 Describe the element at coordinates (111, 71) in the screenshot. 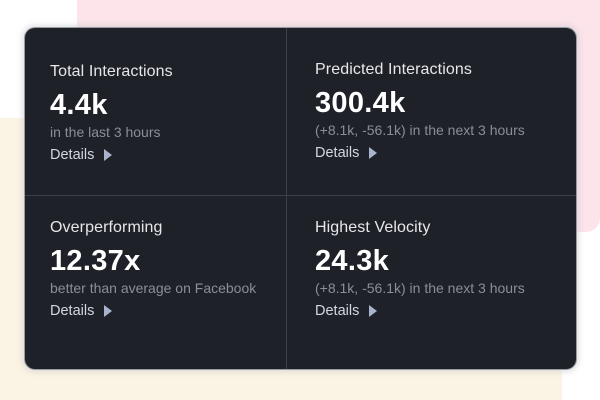

I see `metric-title: Total Interactions` at that location.